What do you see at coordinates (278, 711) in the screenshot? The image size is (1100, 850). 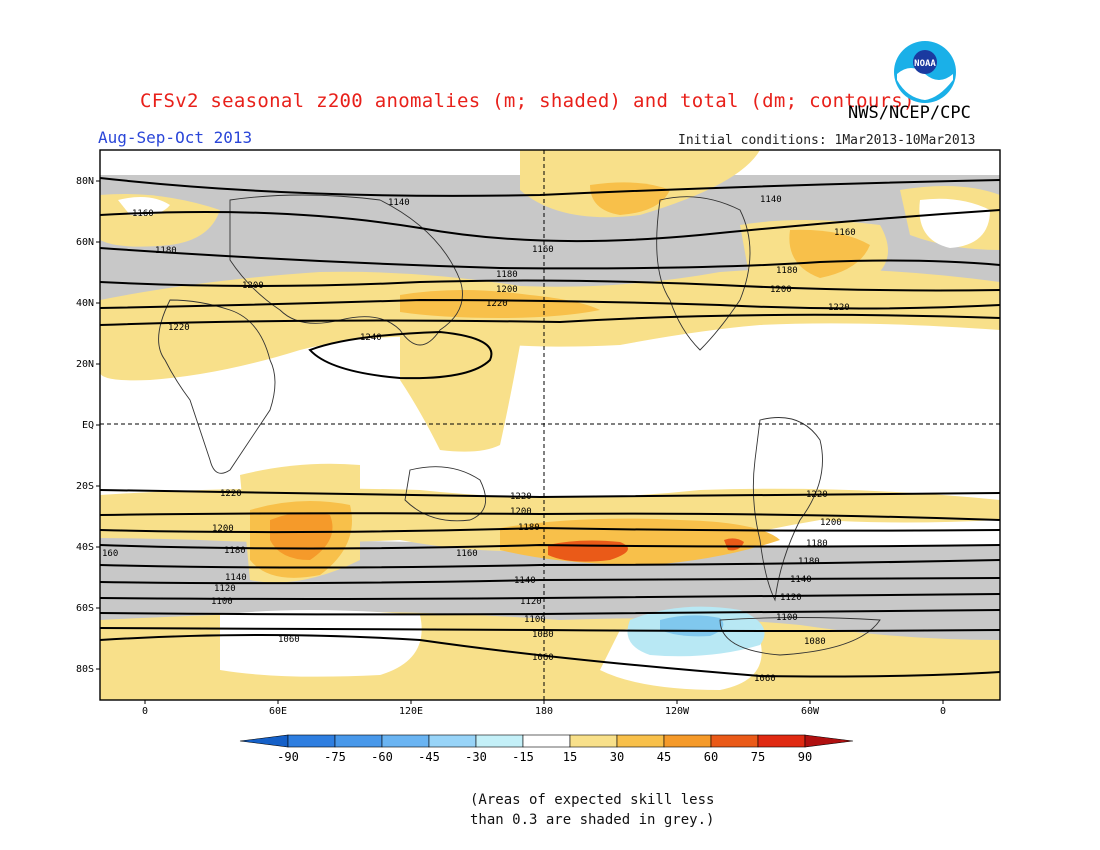 I see `lon-label: 60E` at bounding box center [278, 711].